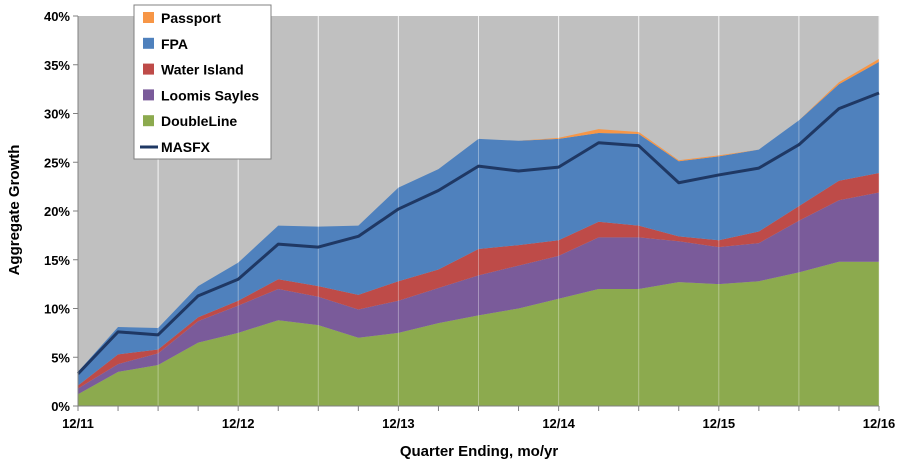  Describe the element at coordinates (57, 162) in the screenshot. I see `y-tick-label: 25%` at that location.